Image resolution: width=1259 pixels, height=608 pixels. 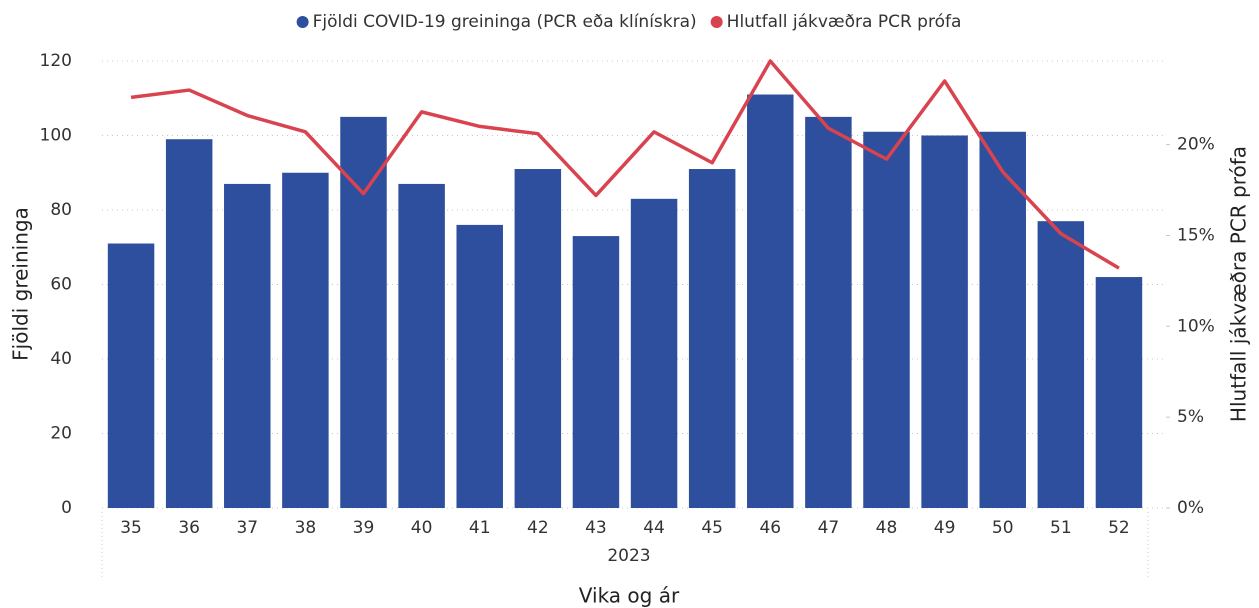 I want to click on y2-axis-title: Hlutfall jákvæðra PCR prófa, so click(x=1239, y=284).